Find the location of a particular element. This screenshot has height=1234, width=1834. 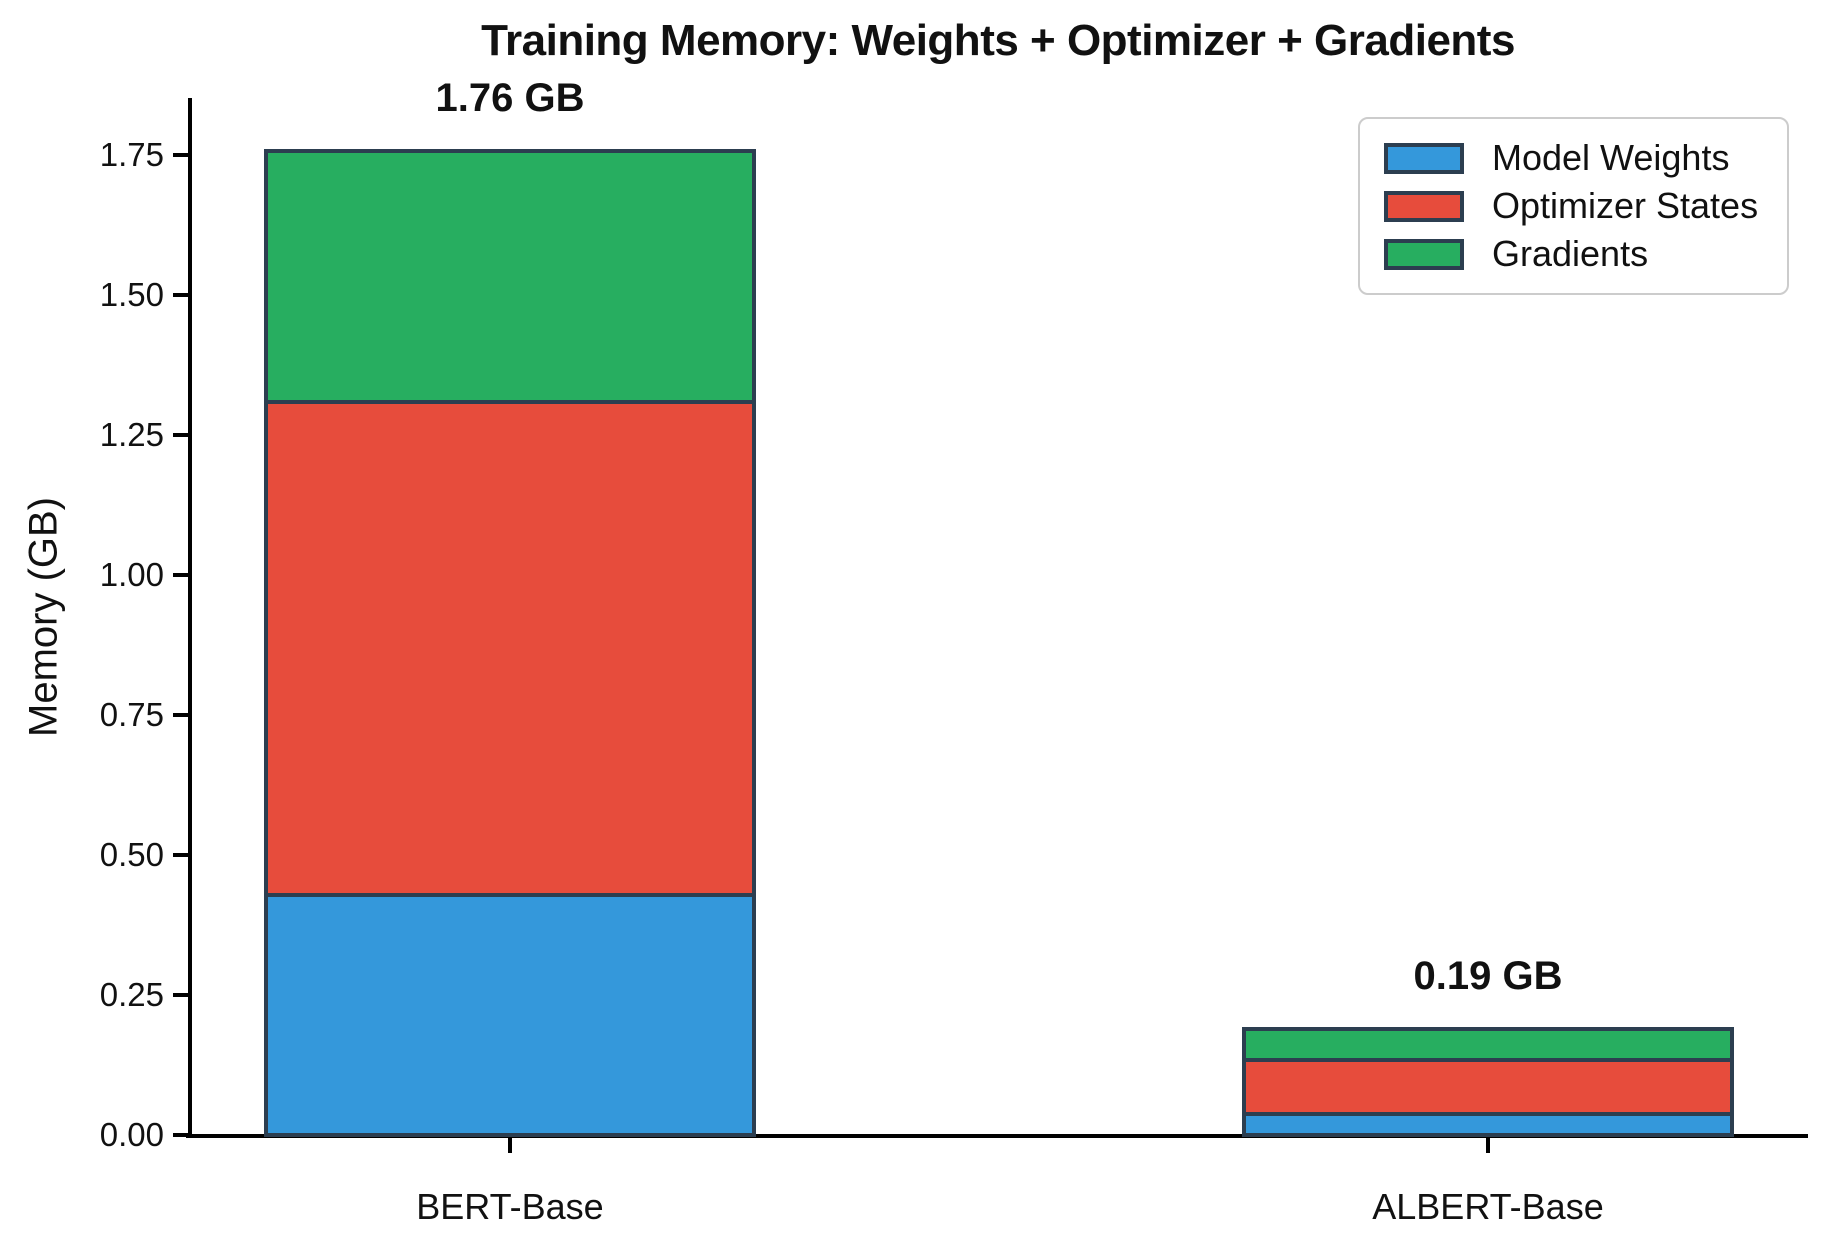

x-tick-label-bert-base: BERT-Base is located at coordinates (510, 1206).